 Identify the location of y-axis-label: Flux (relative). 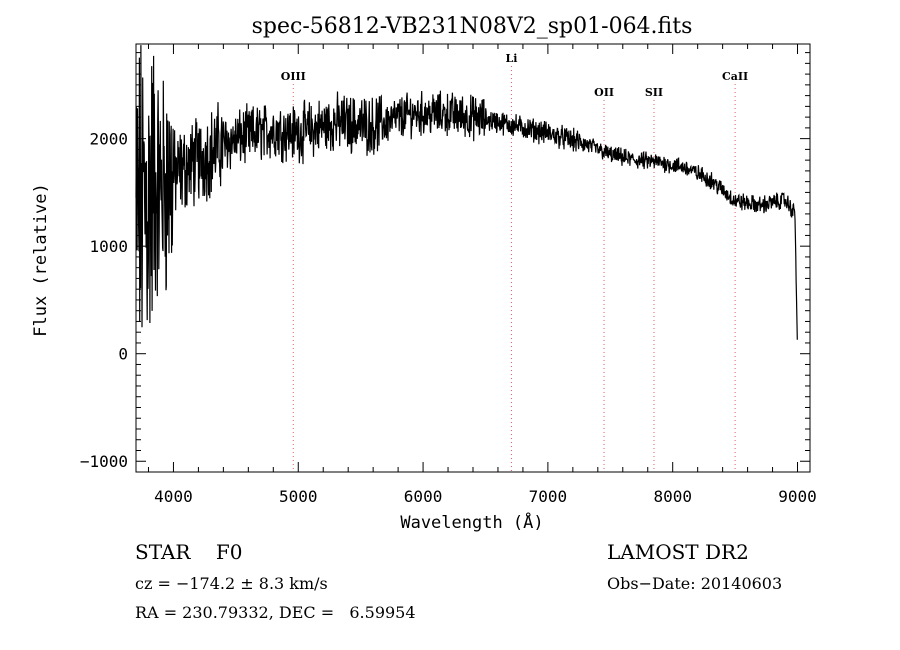
(41, 260).